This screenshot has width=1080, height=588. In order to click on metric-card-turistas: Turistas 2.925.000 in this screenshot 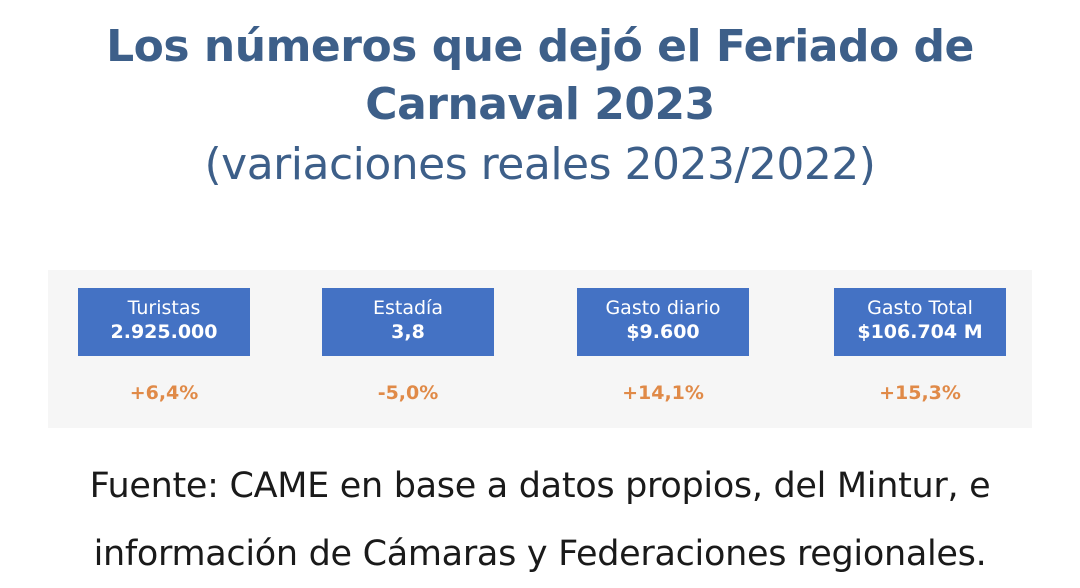, I will do `click(164, 322)`.